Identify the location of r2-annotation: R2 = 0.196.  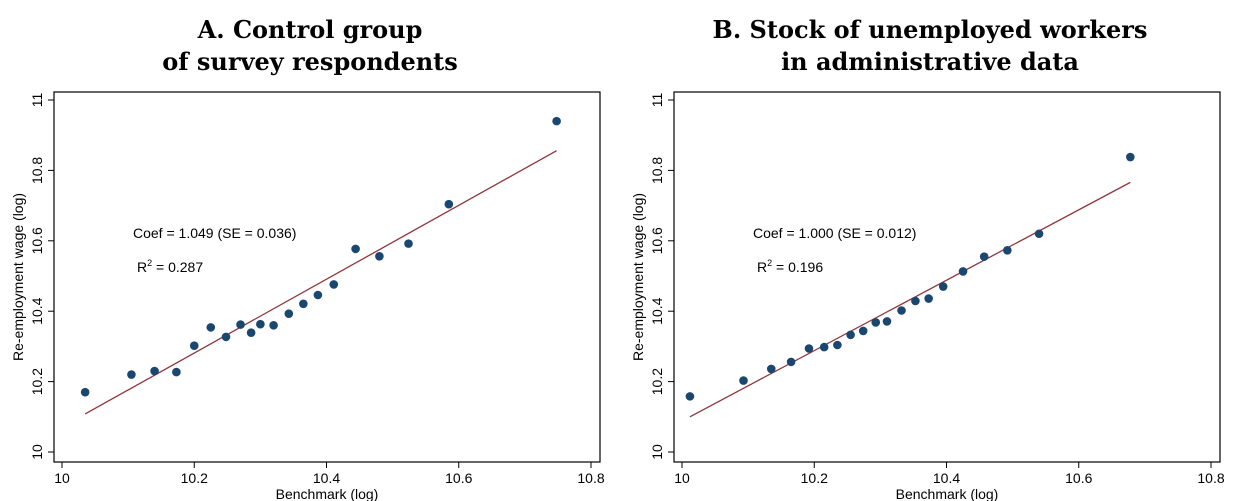
(790, 266).